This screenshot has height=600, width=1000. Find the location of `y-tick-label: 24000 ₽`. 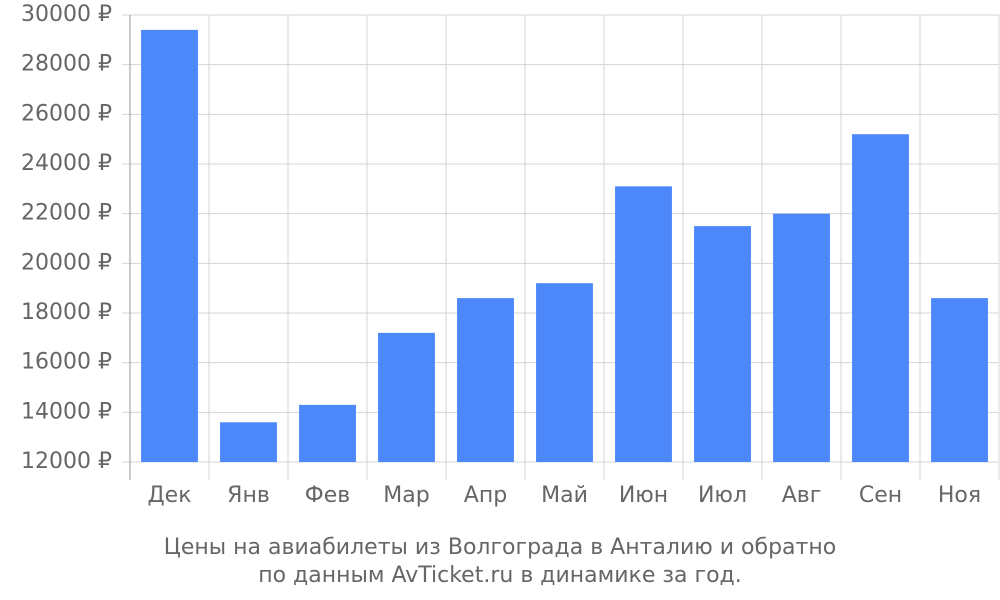

y-tick-label: 24000 ₽ is located at coordinates (66, 163).